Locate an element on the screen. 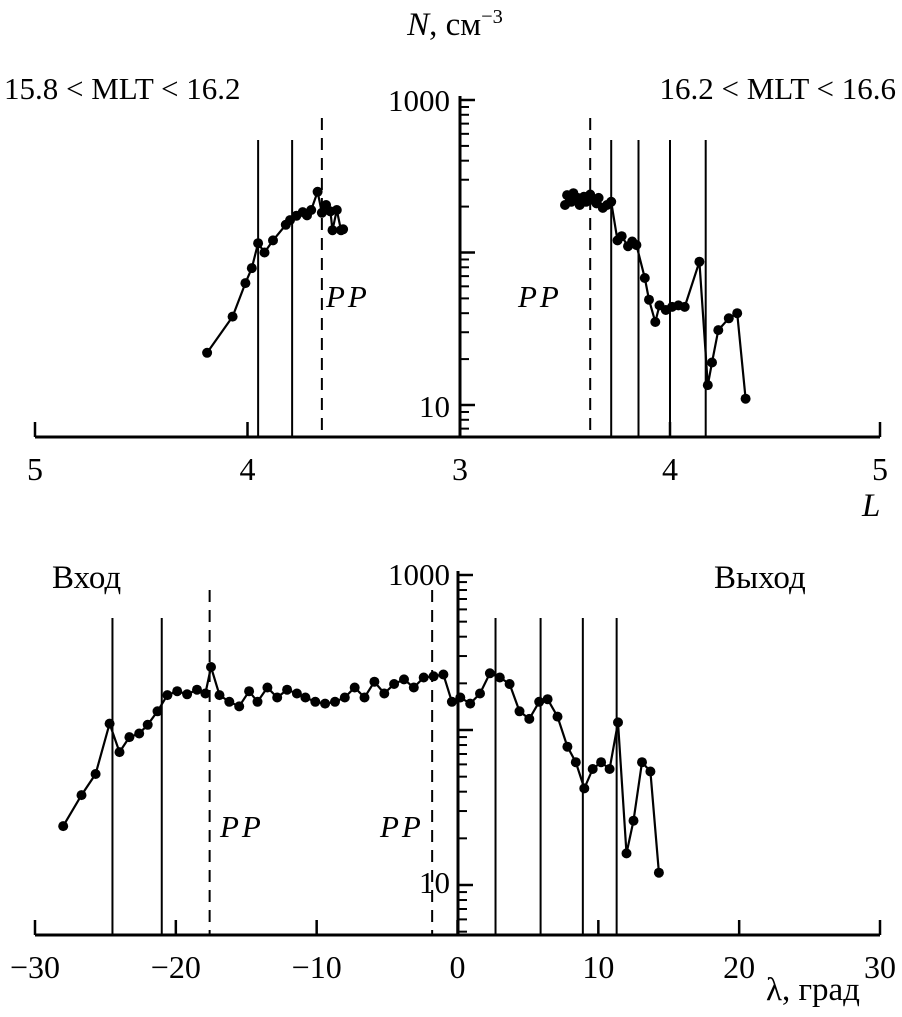  bottom-x-tick-label: −10 is located at coordinates (317, 967).